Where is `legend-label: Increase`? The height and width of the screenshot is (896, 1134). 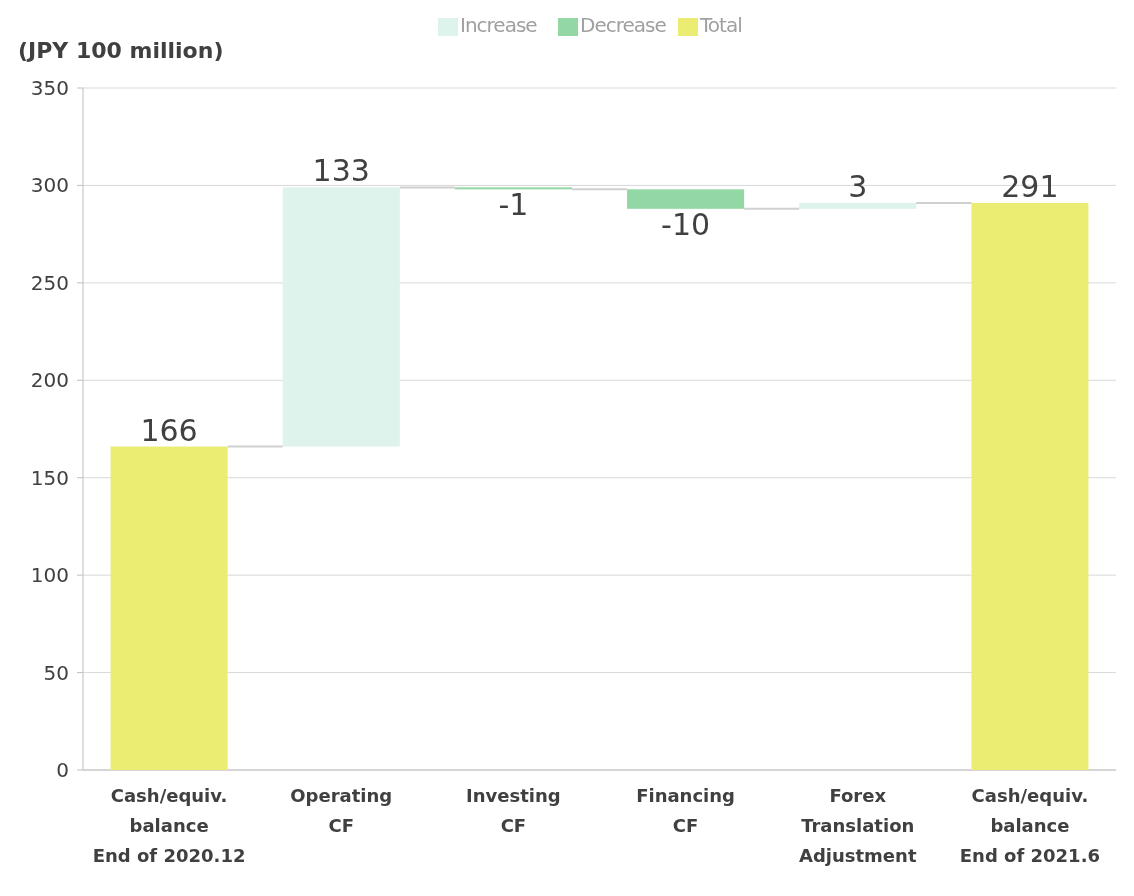
legend-label: Increase is located at coordinates (499, 25).